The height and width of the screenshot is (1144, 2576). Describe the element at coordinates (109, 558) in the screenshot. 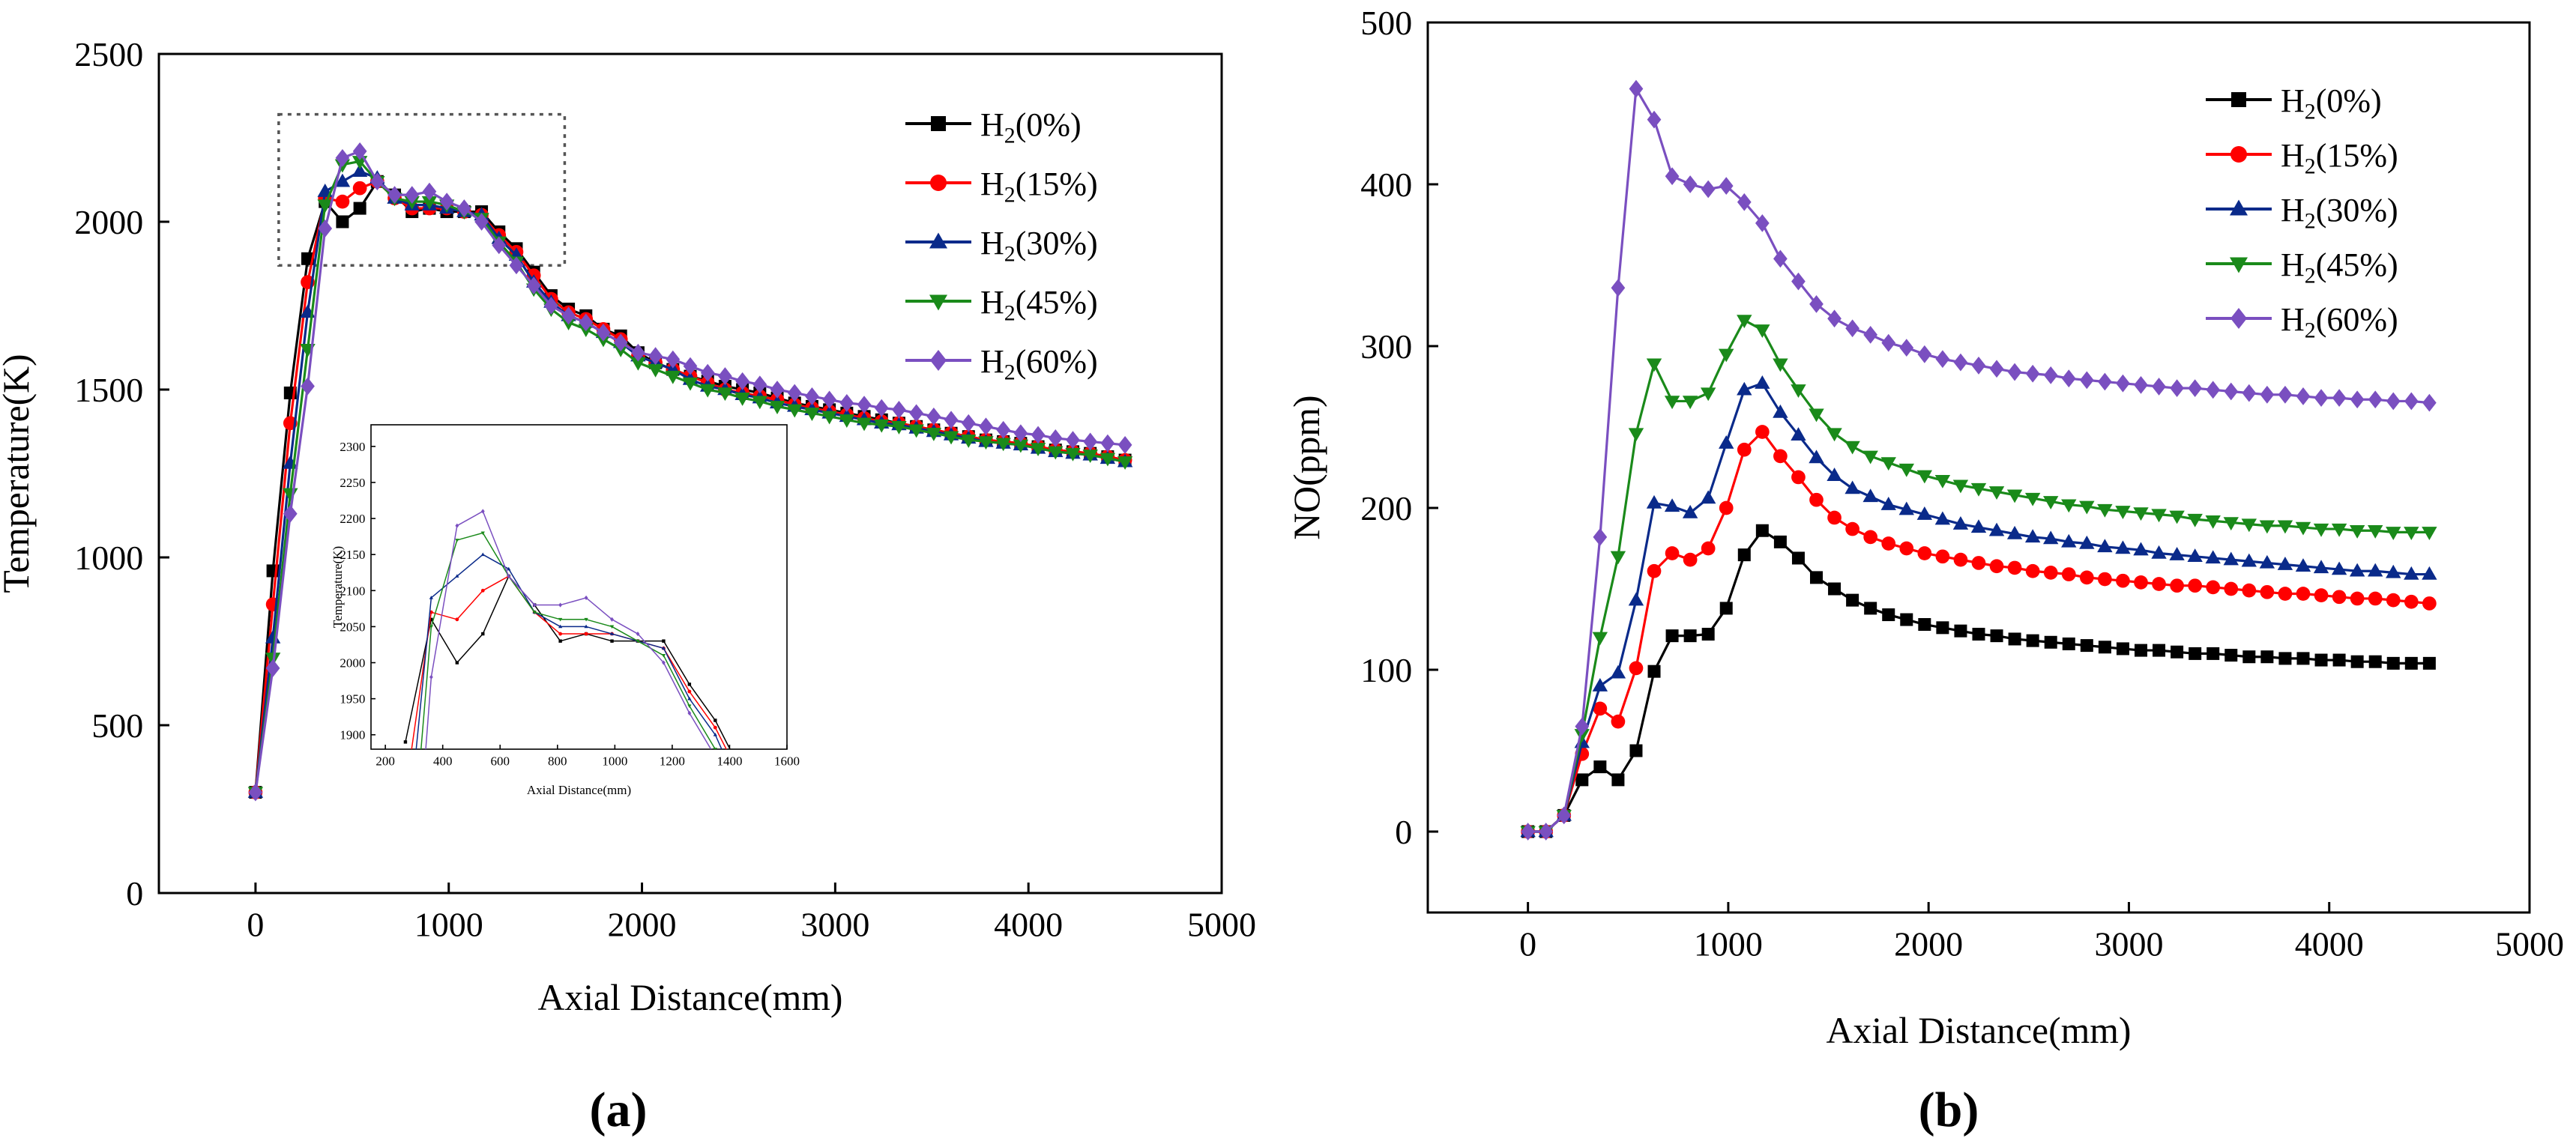

I see `y-tick-label: 1000` at that location.